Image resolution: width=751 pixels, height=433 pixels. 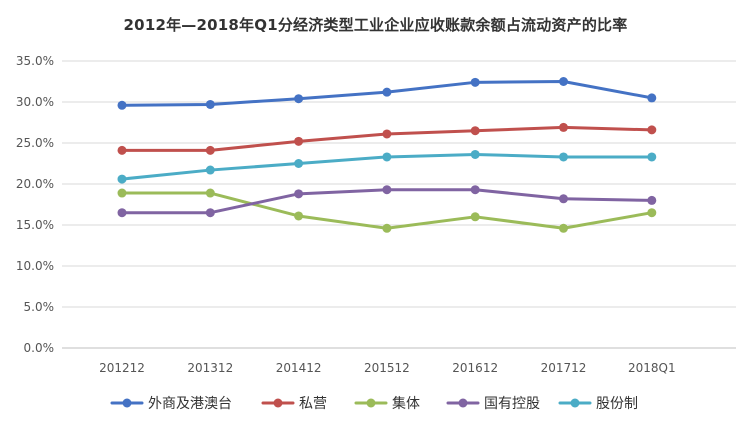 I want to click on y-tick-label: 25.0%, so click(x=35, y=143).